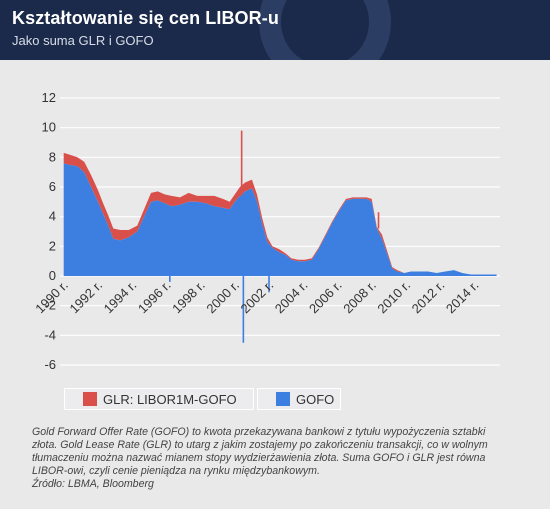 The width and height of the screenshot is (550, 509). Describe the element at coordinates (52, 186) in the screenshot. I see `y-tick-label: 6` at that location.